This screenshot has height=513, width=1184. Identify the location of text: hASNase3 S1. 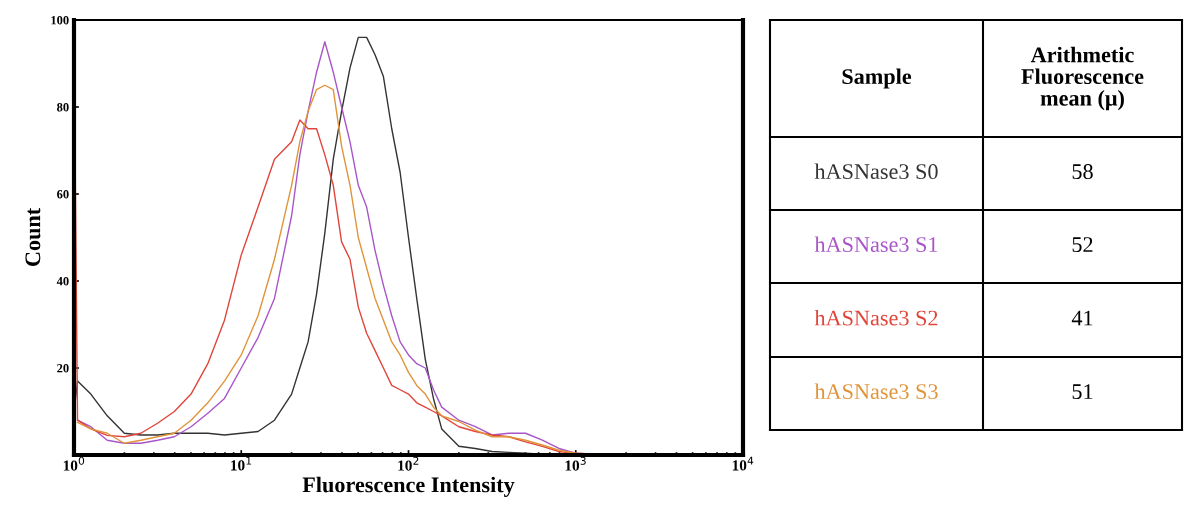
(876, 244).